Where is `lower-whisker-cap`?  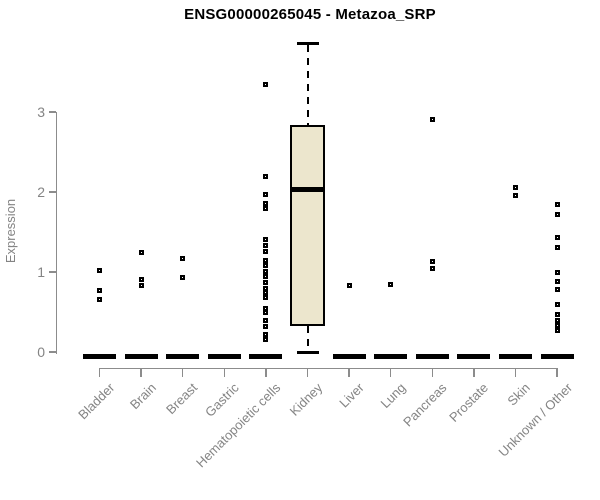
lower-whisker-cap is located at coordinates (307, 352).